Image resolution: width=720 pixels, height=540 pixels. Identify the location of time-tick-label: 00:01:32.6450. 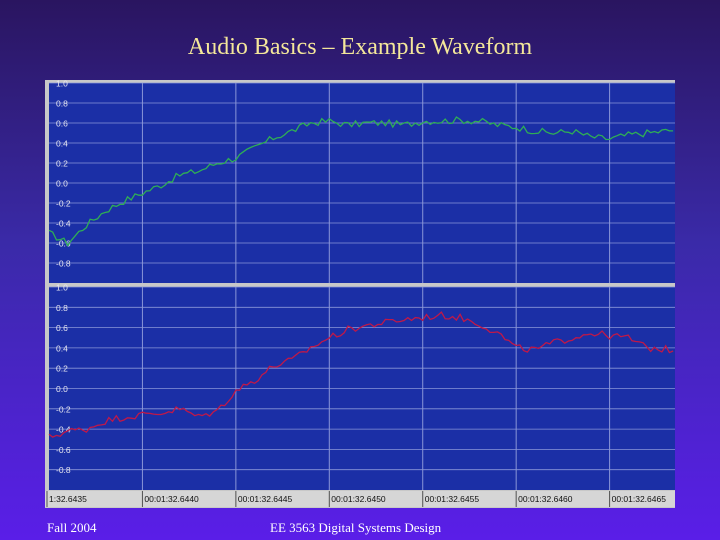
(358, 499).